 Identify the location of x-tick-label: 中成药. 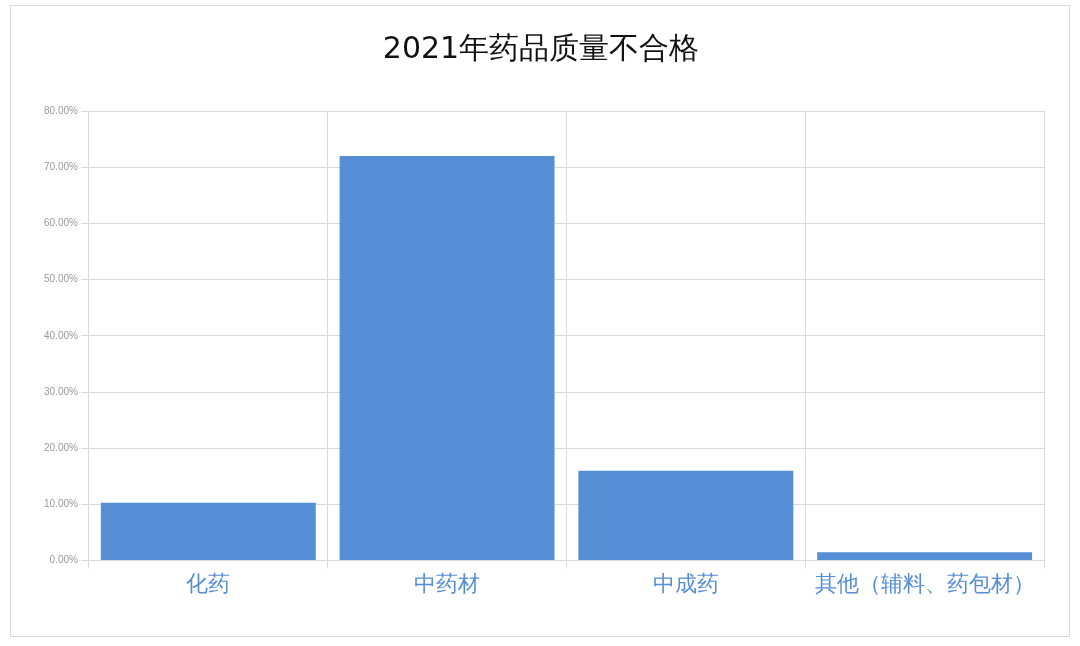
(685, 583).